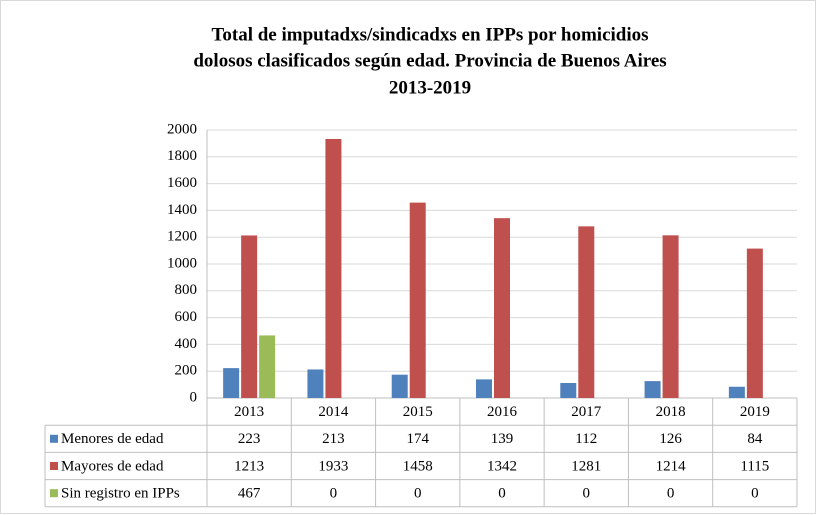 The height and width of the screenshot is (515, 817). I want to click on table-value: 126, so click(670, 439).